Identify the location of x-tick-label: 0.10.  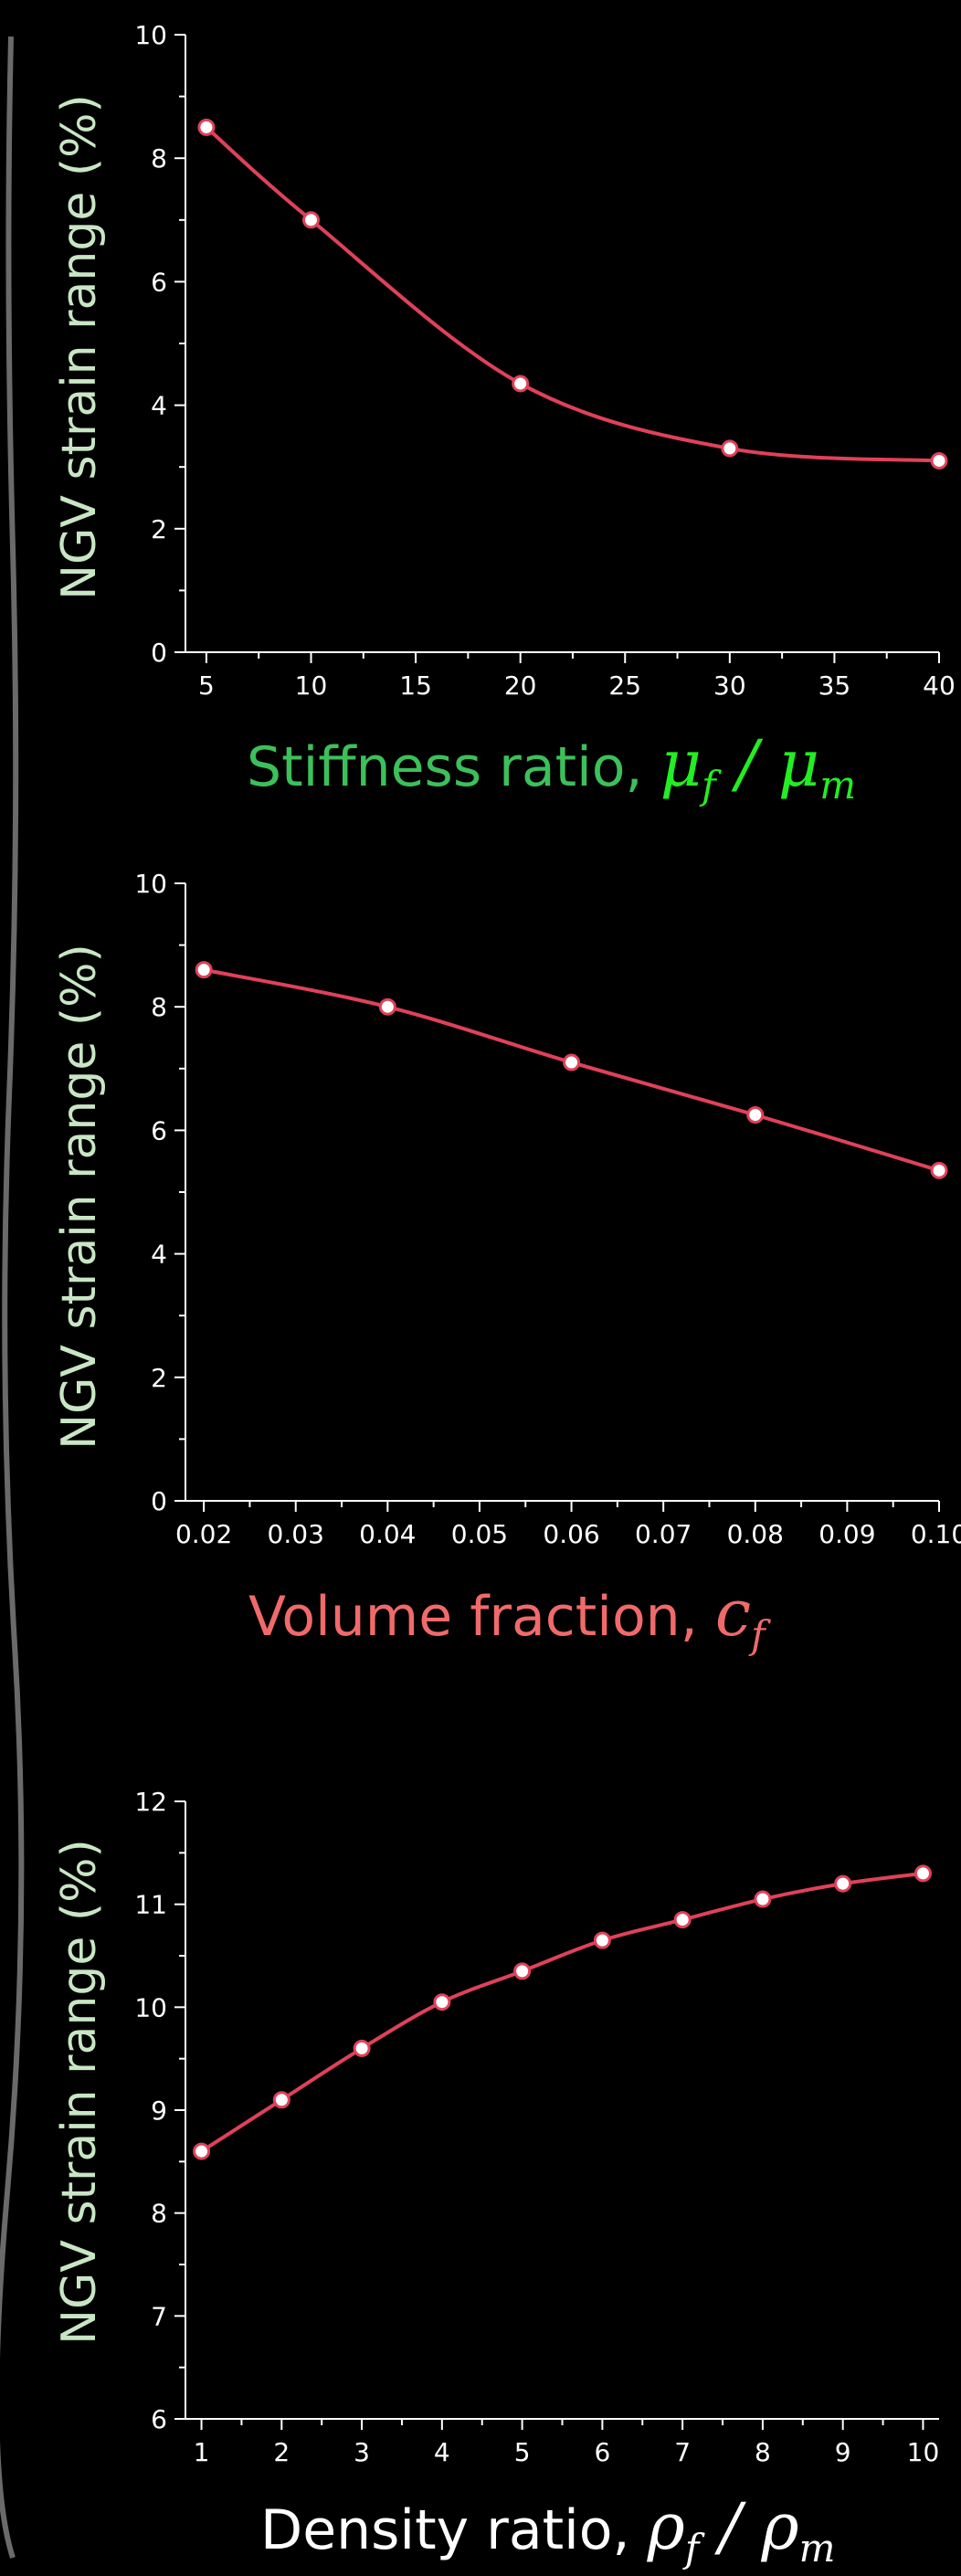
(936, 1534).